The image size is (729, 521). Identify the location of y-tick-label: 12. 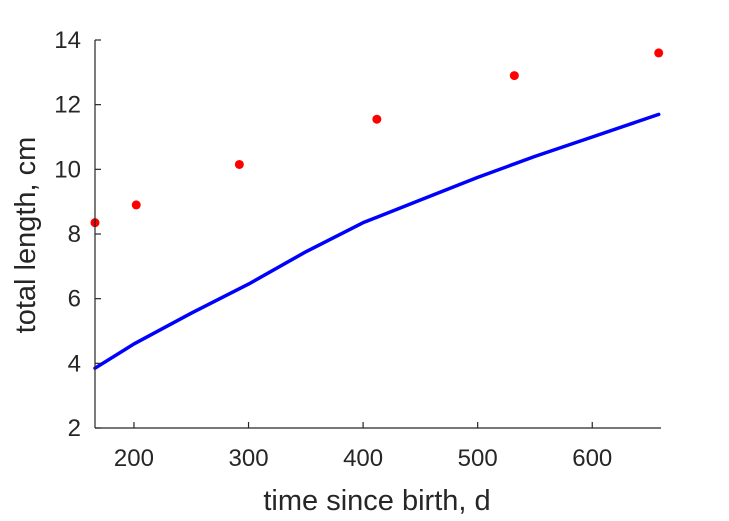
(67, 105).